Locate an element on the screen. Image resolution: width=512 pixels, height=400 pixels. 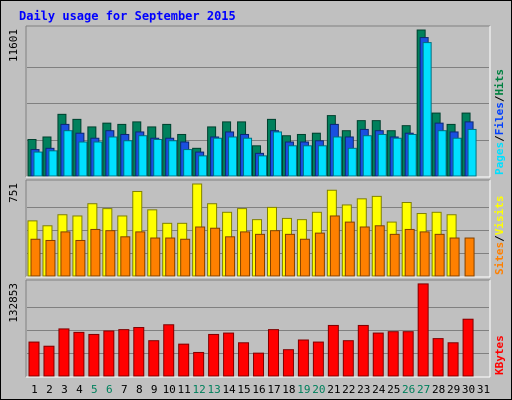
y-max-label: 11601 is located at coordinates (13, 45).